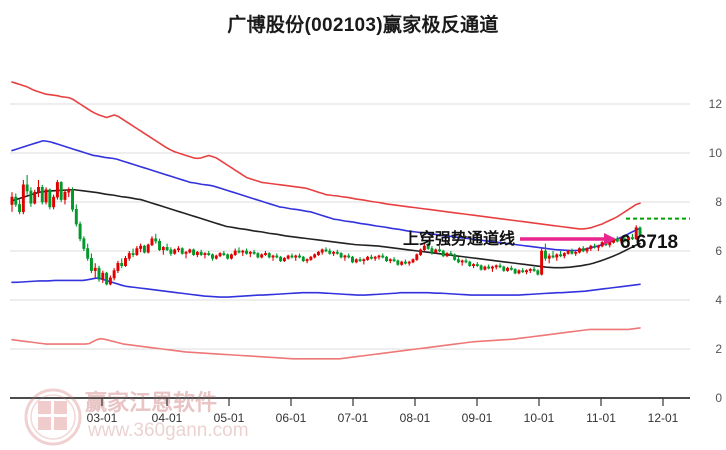 This screenshot has height=450, width=726. Describe the element at coordinates (151, 402) in the screenshot. I see `watermark-brand: 赢家江恩软件` at that location.